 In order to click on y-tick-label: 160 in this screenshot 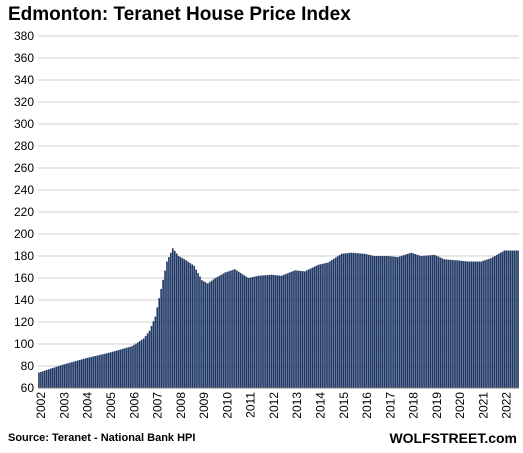, I will do `click(24, 278)`.